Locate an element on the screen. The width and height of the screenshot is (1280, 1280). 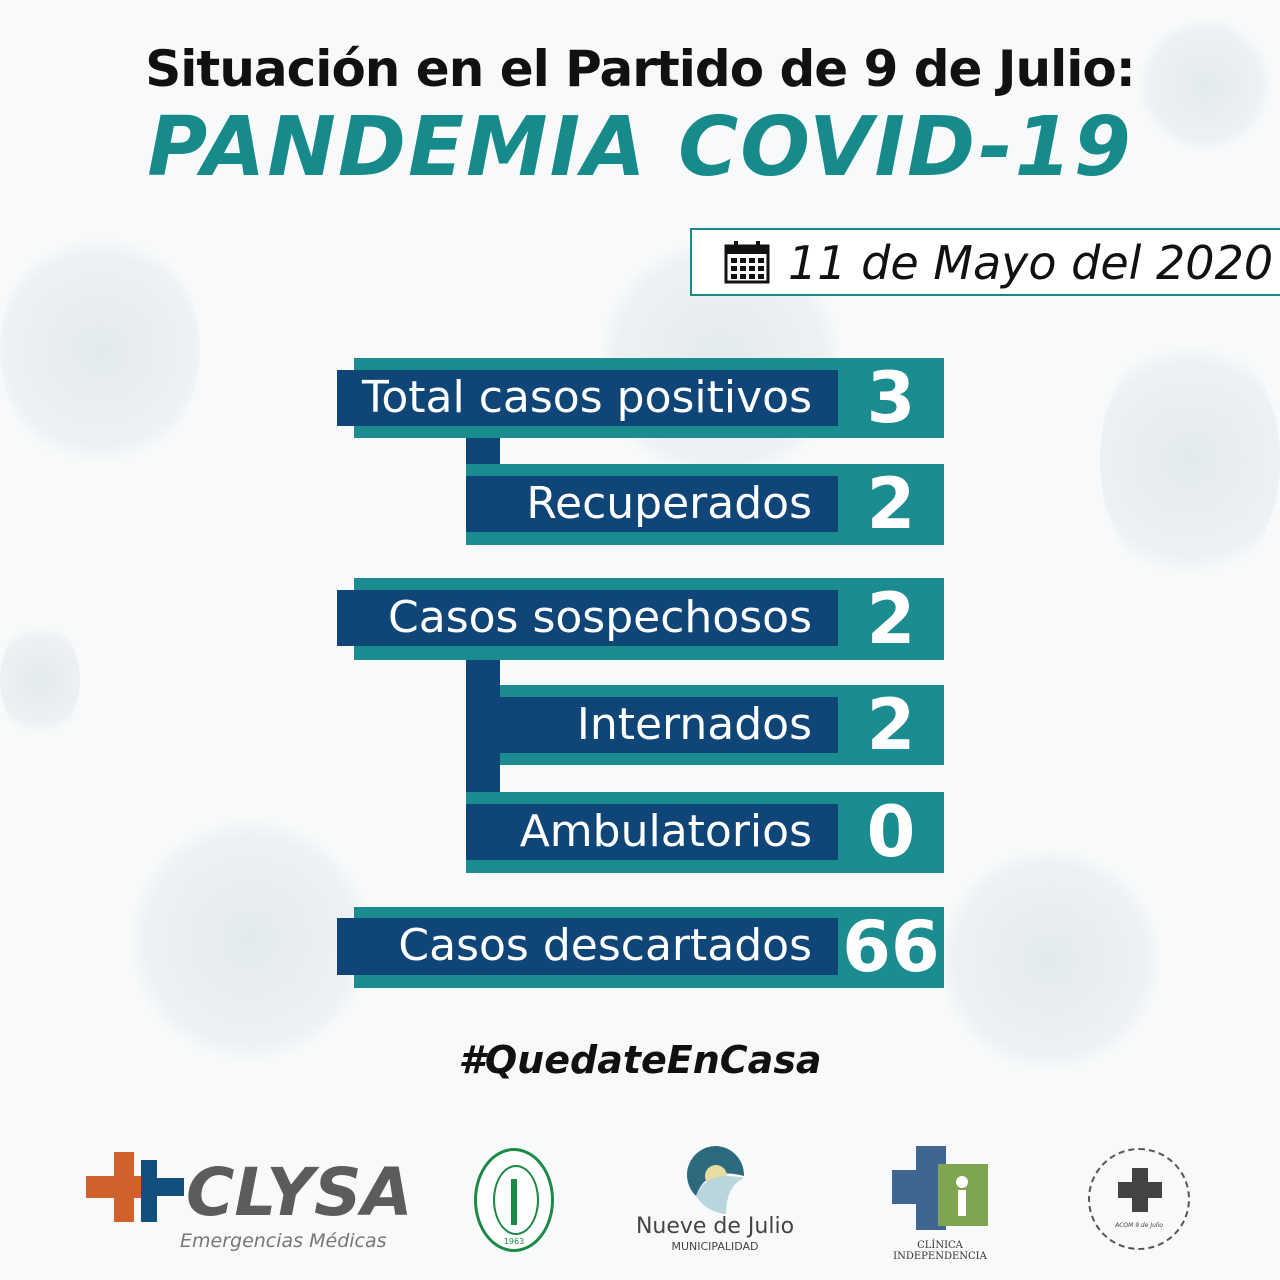
stat-label-box: Ambulatorios is located at coordinates (652, 832).